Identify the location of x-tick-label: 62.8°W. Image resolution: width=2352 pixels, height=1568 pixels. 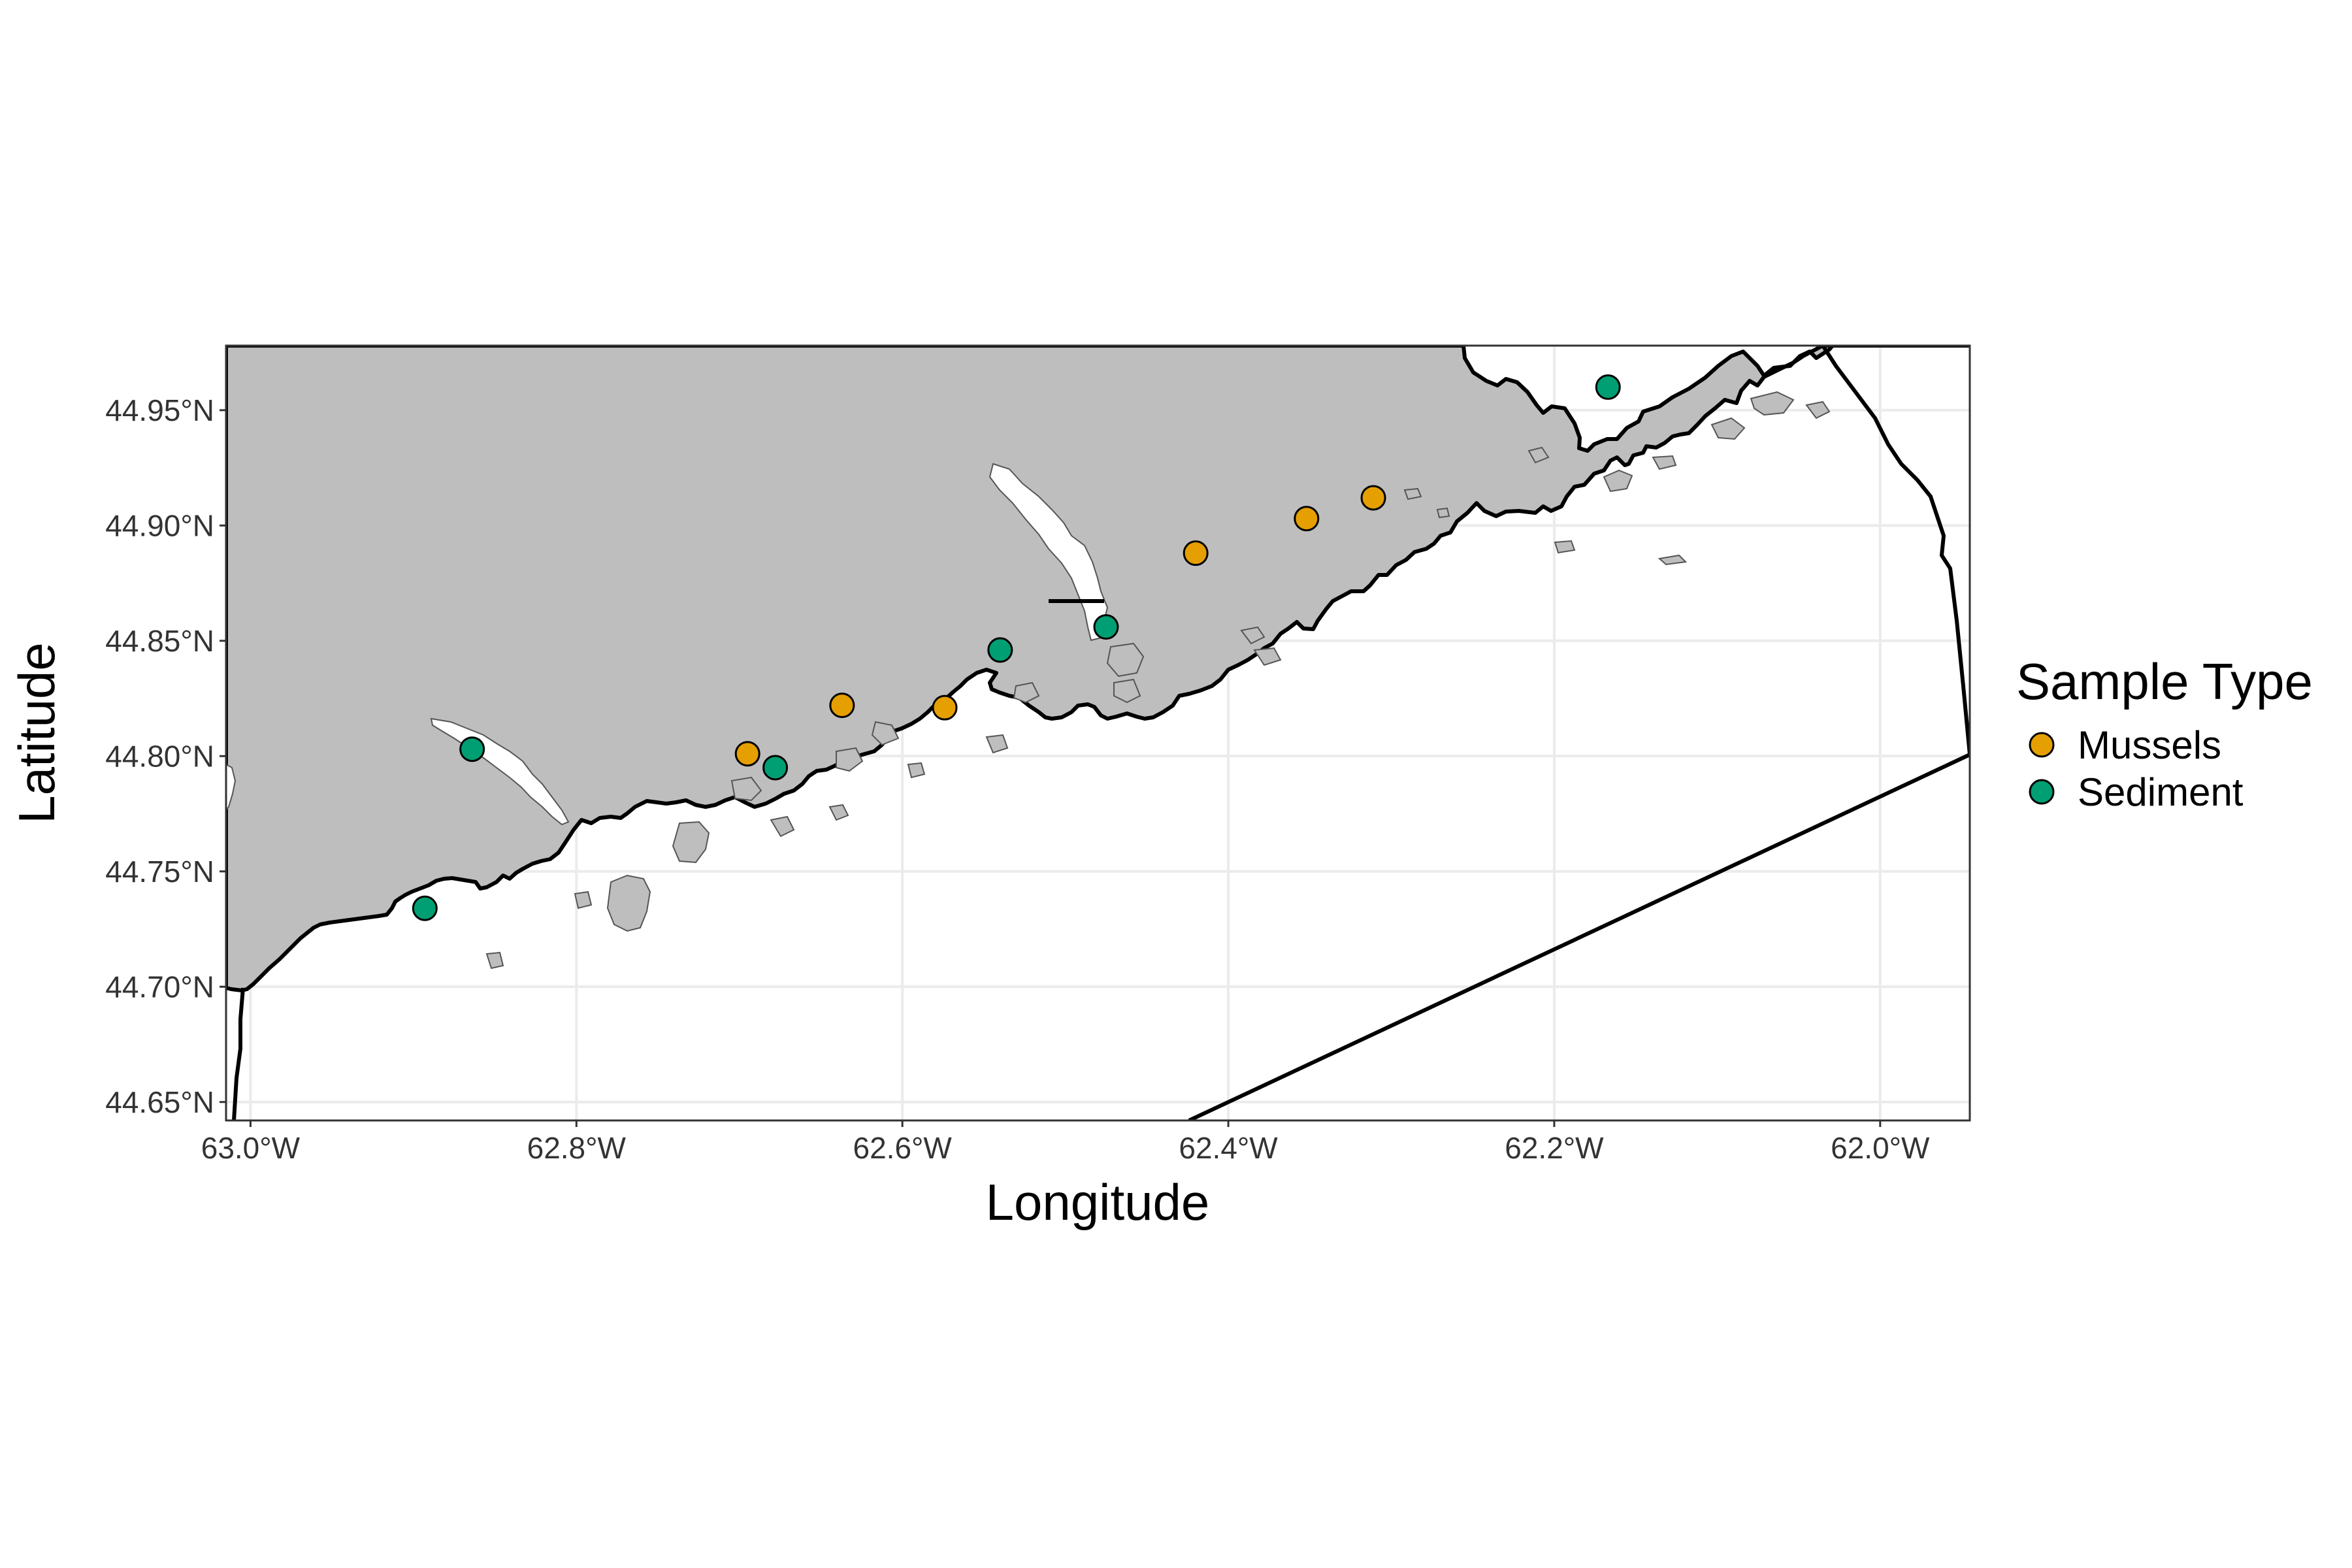
(577, 1148).